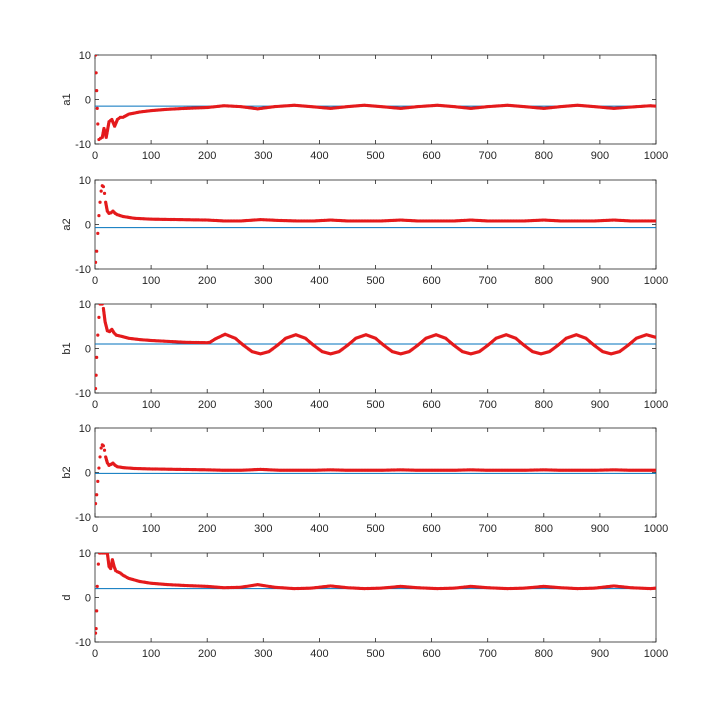 The width and height of the screenshot is (726, 721). Describe the element at coordinates (67, 224) in the screenshot. I see `y-axis-label: a2` at that location.